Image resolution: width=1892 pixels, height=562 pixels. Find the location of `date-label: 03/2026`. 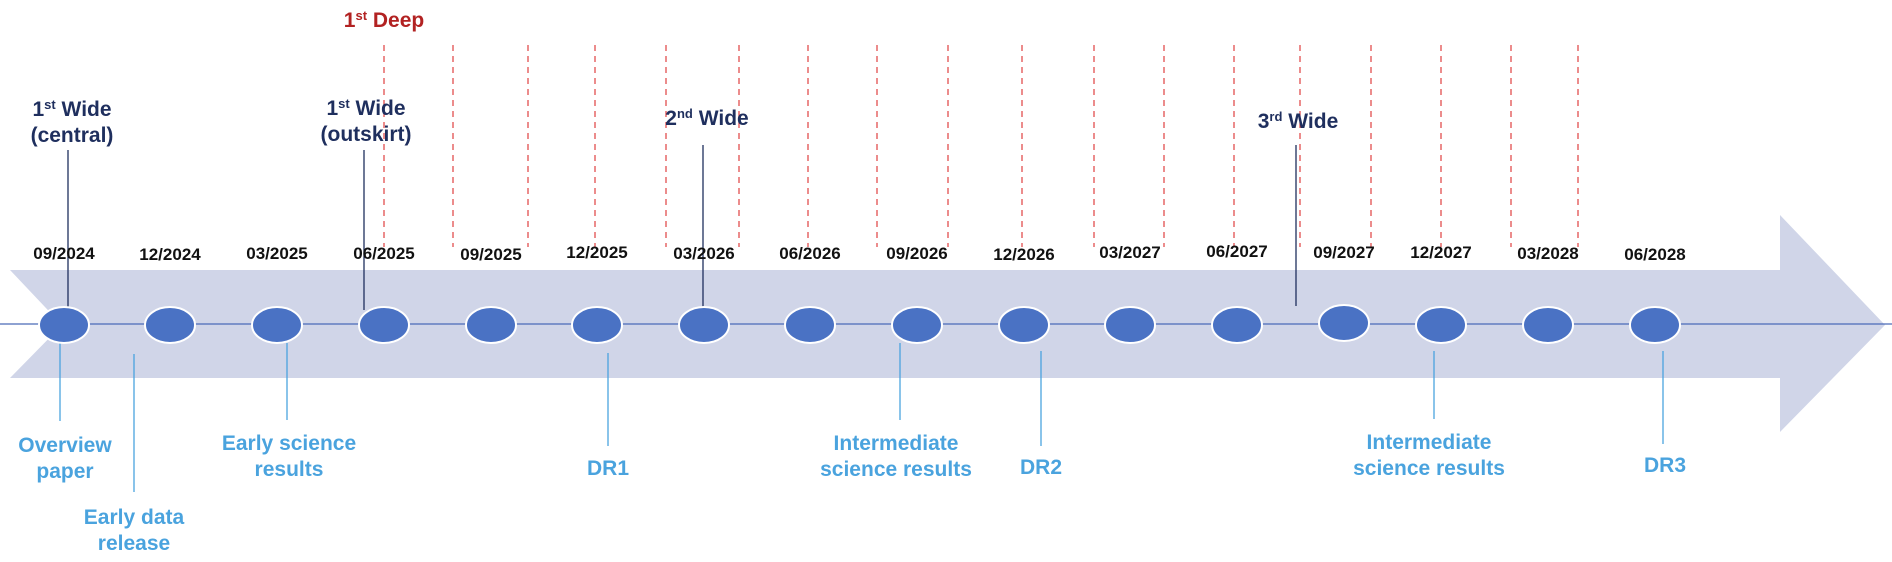

date-label: 03/2026 is located at coordinates (704, 253).